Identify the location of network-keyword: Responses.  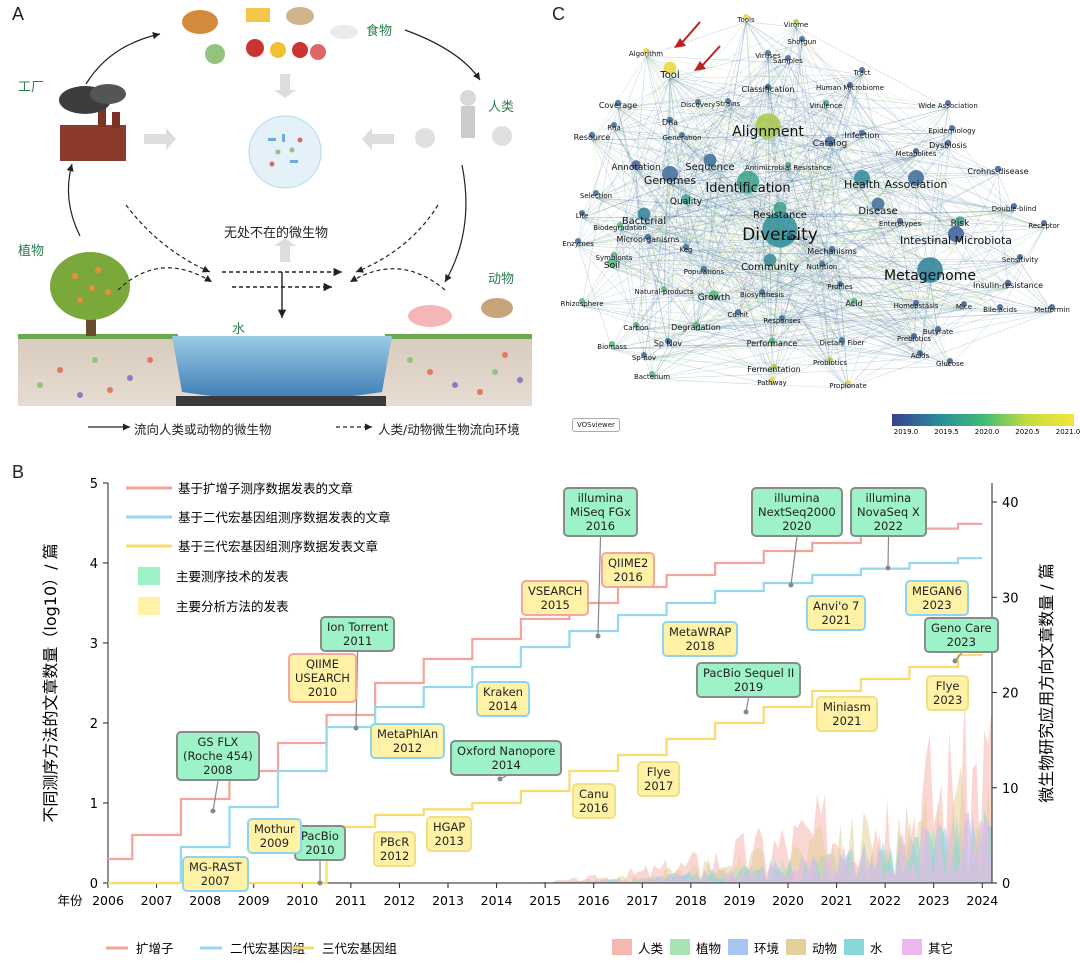
(782, 321).